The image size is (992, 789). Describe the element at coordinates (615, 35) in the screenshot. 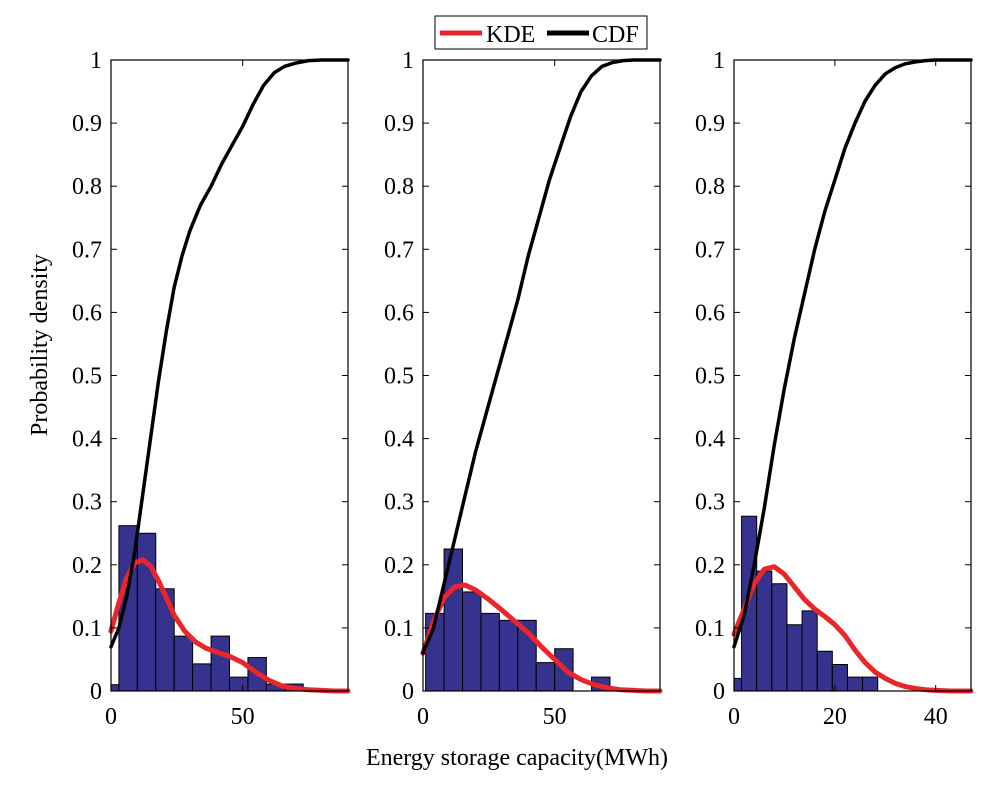

I see `legend-cdf-label: CDF` at that location.